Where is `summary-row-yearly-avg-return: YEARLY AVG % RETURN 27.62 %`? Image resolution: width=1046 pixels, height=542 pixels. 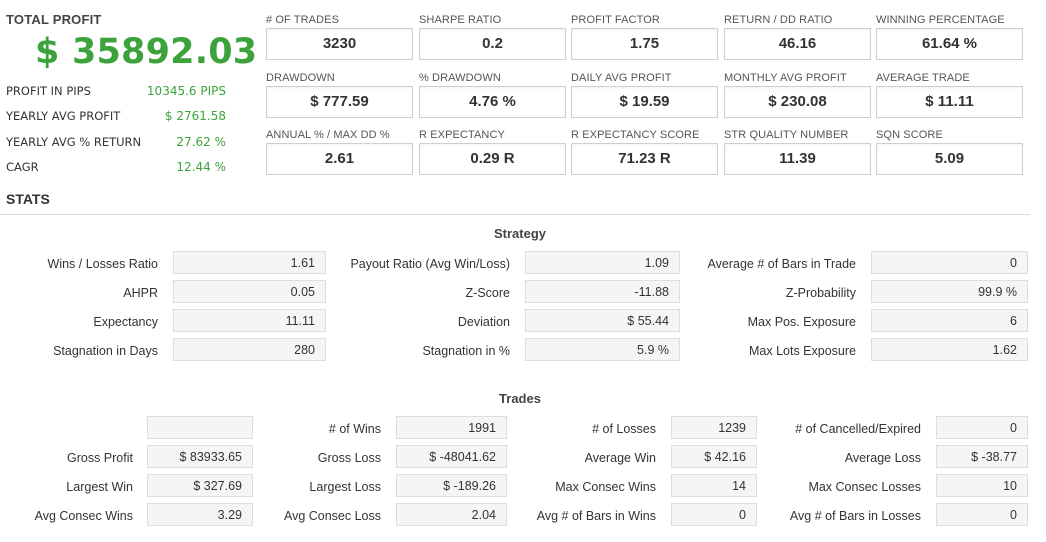 summary-row-yearly-avg-return: YEARLY AVG % RETURN 27.62 % is located at coordinates (116, 145).